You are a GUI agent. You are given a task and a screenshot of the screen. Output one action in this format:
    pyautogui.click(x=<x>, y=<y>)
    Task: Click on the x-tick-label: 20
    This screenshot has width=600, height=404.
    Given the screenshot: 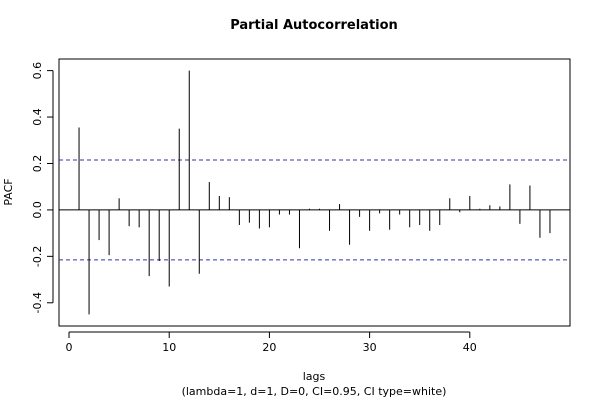 What is the action you would take?
    pyautogui.click(x=269, y=347)
    